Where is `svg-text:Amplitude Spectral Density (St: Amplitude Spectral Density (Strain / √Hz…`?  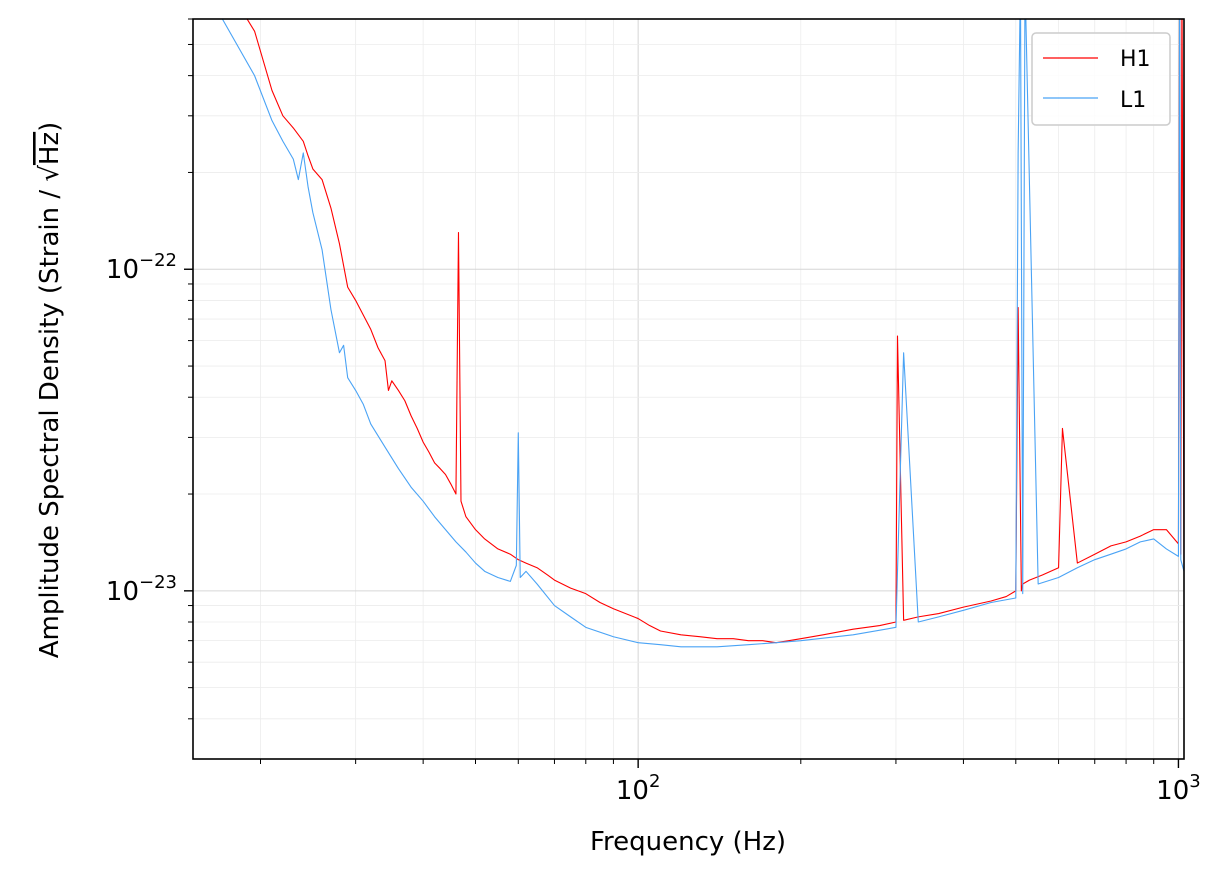 svg-text:Amplitude Spectral Density (St: Amplitude Spectral Density (Strain / √Hz… is located at coordinates (50, 390).